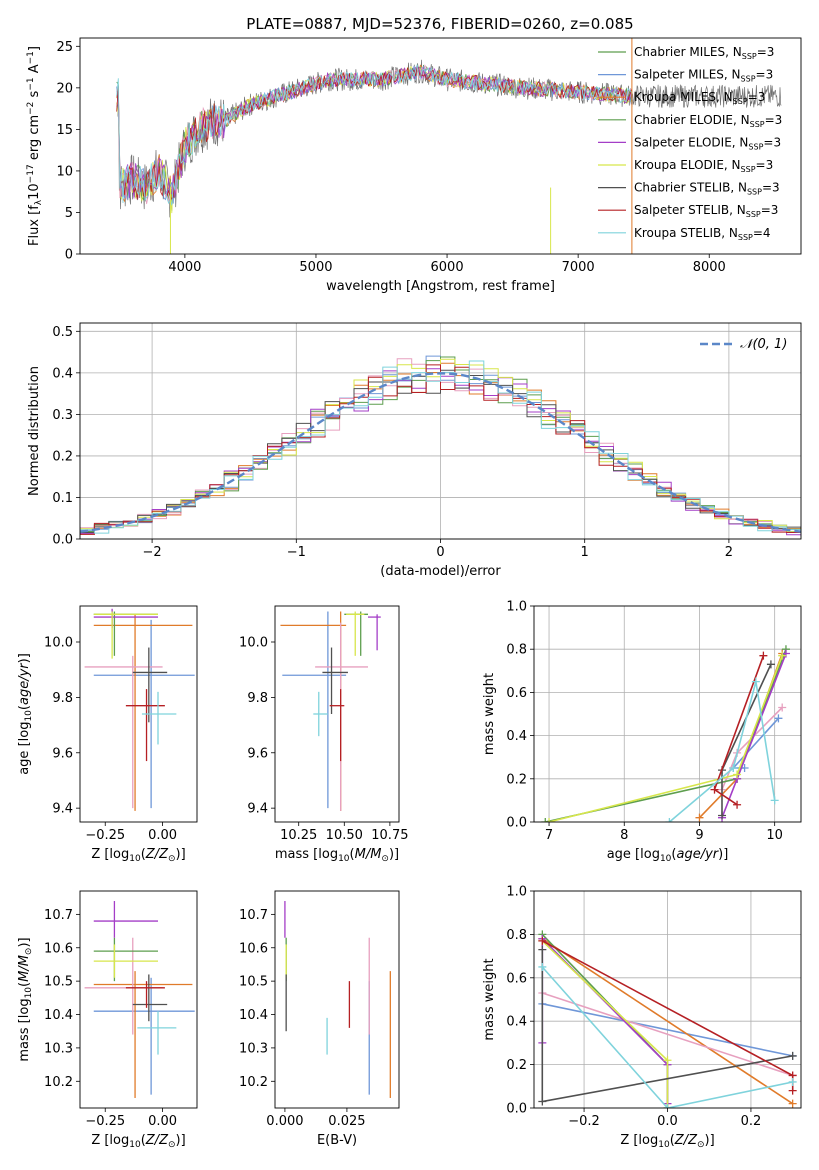 This screenshot has width=819, height=1170. I want to click on mass_vs_EBV-axes: 0.000 0.025 10.2 10.3 10.4 10.5 10.6 10.7, so click(319, 1009).